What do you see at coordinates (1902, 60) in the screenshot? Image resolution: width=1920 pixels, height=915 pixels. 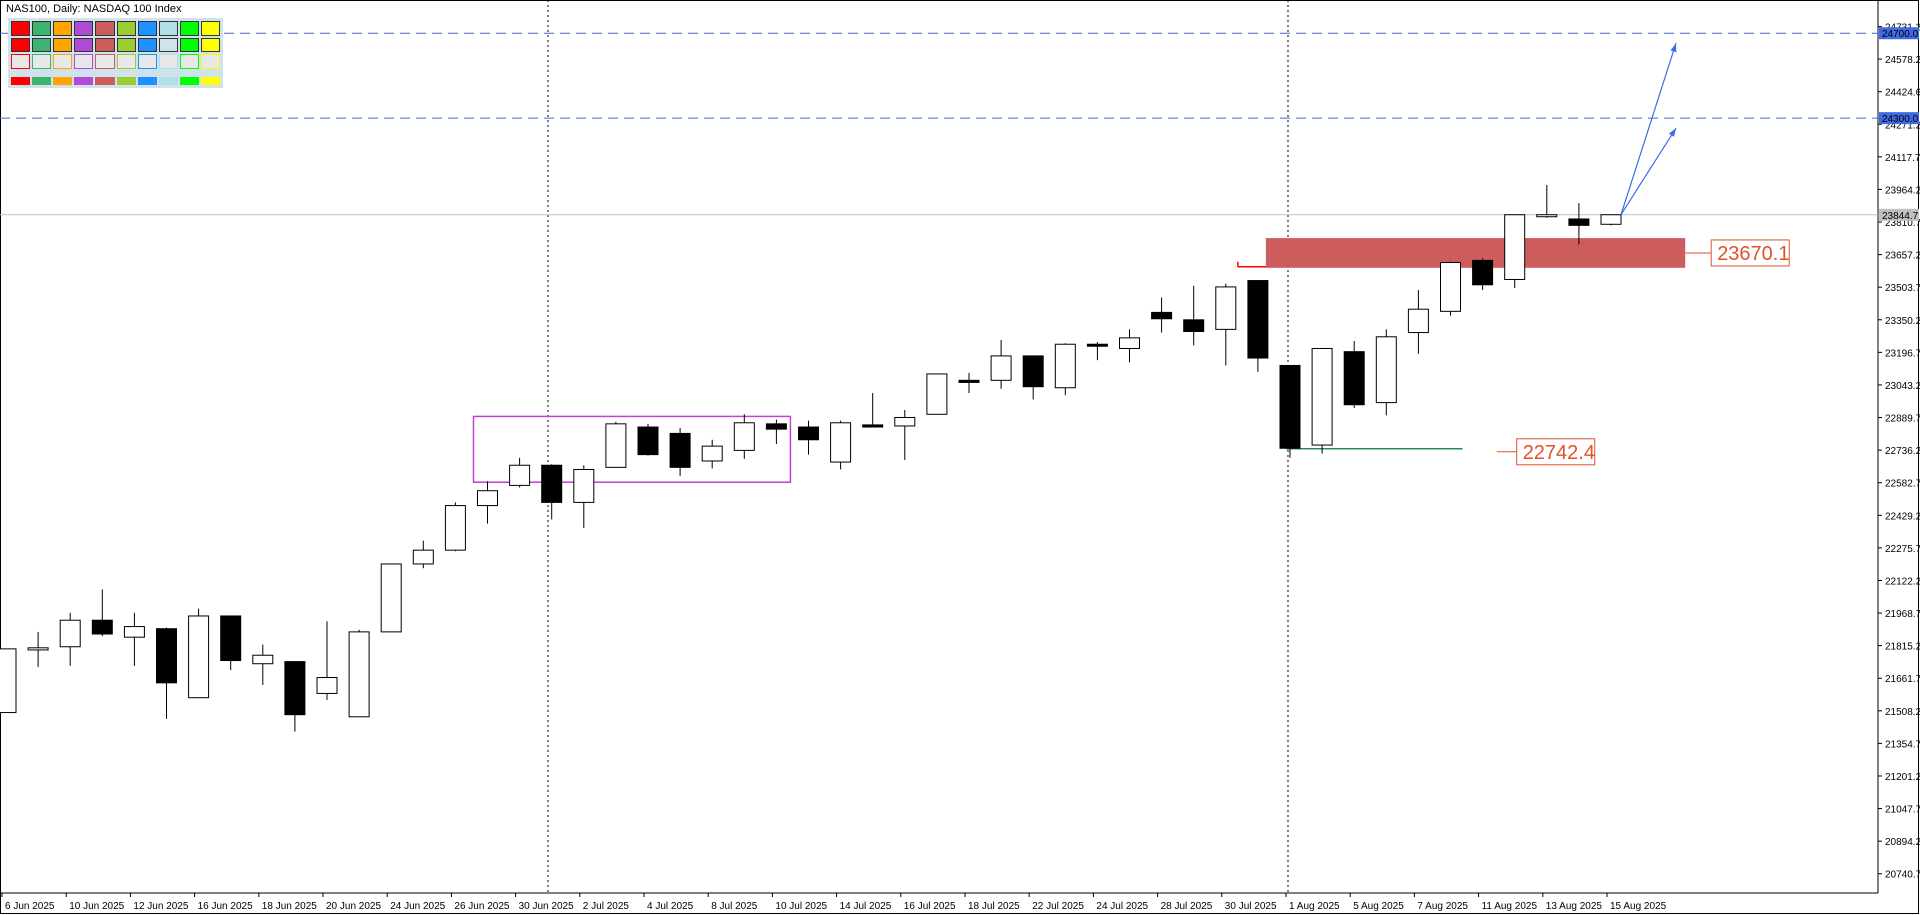 I see `price-tick-label: 24578.2` at bounding box center [1902, 60].